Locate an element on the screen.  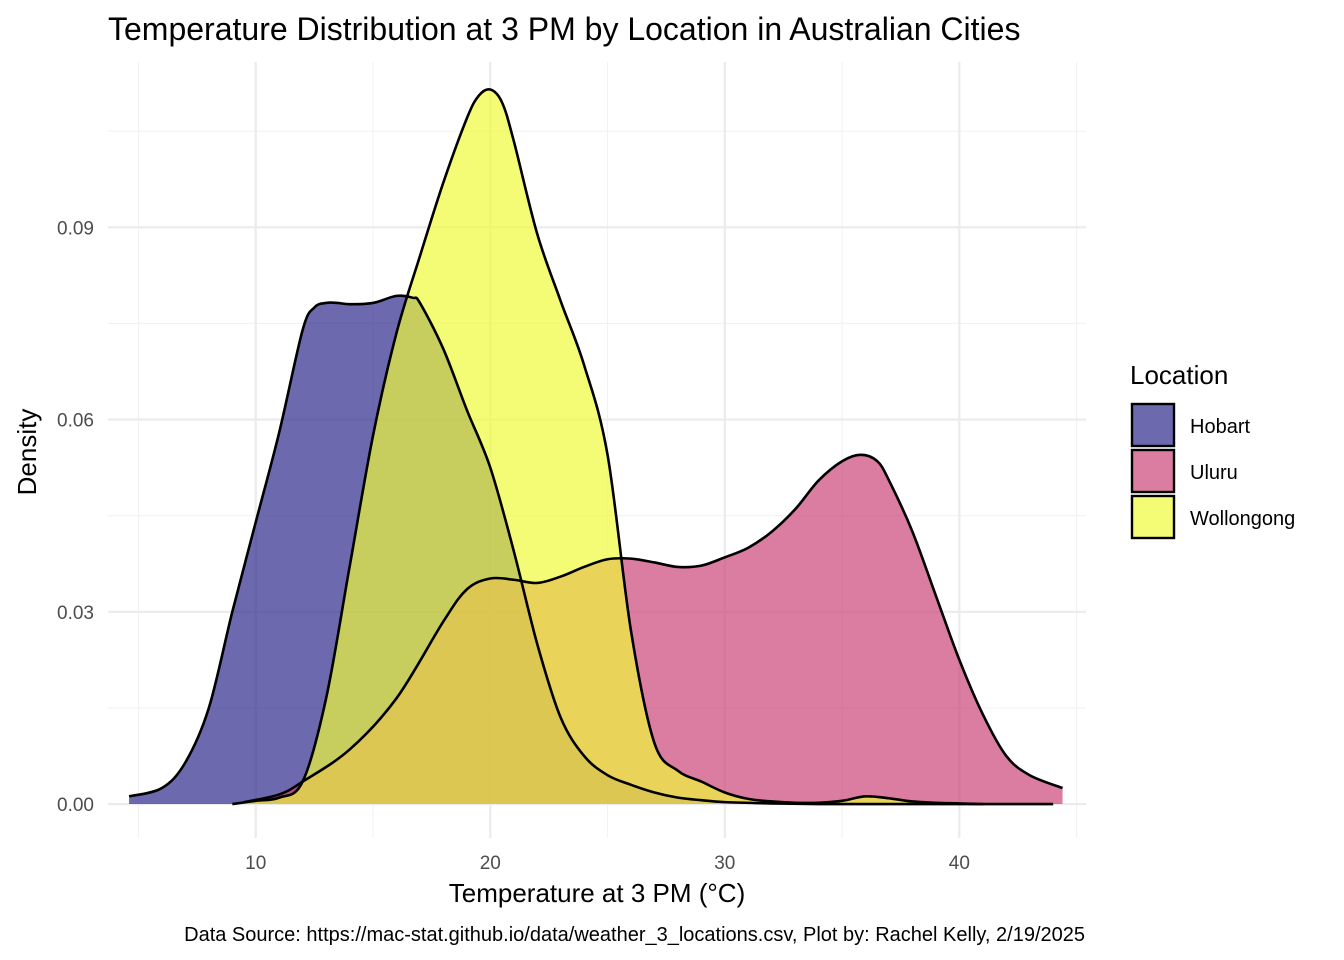
x-tick-label: 30 is located at coordinates (724, 863).